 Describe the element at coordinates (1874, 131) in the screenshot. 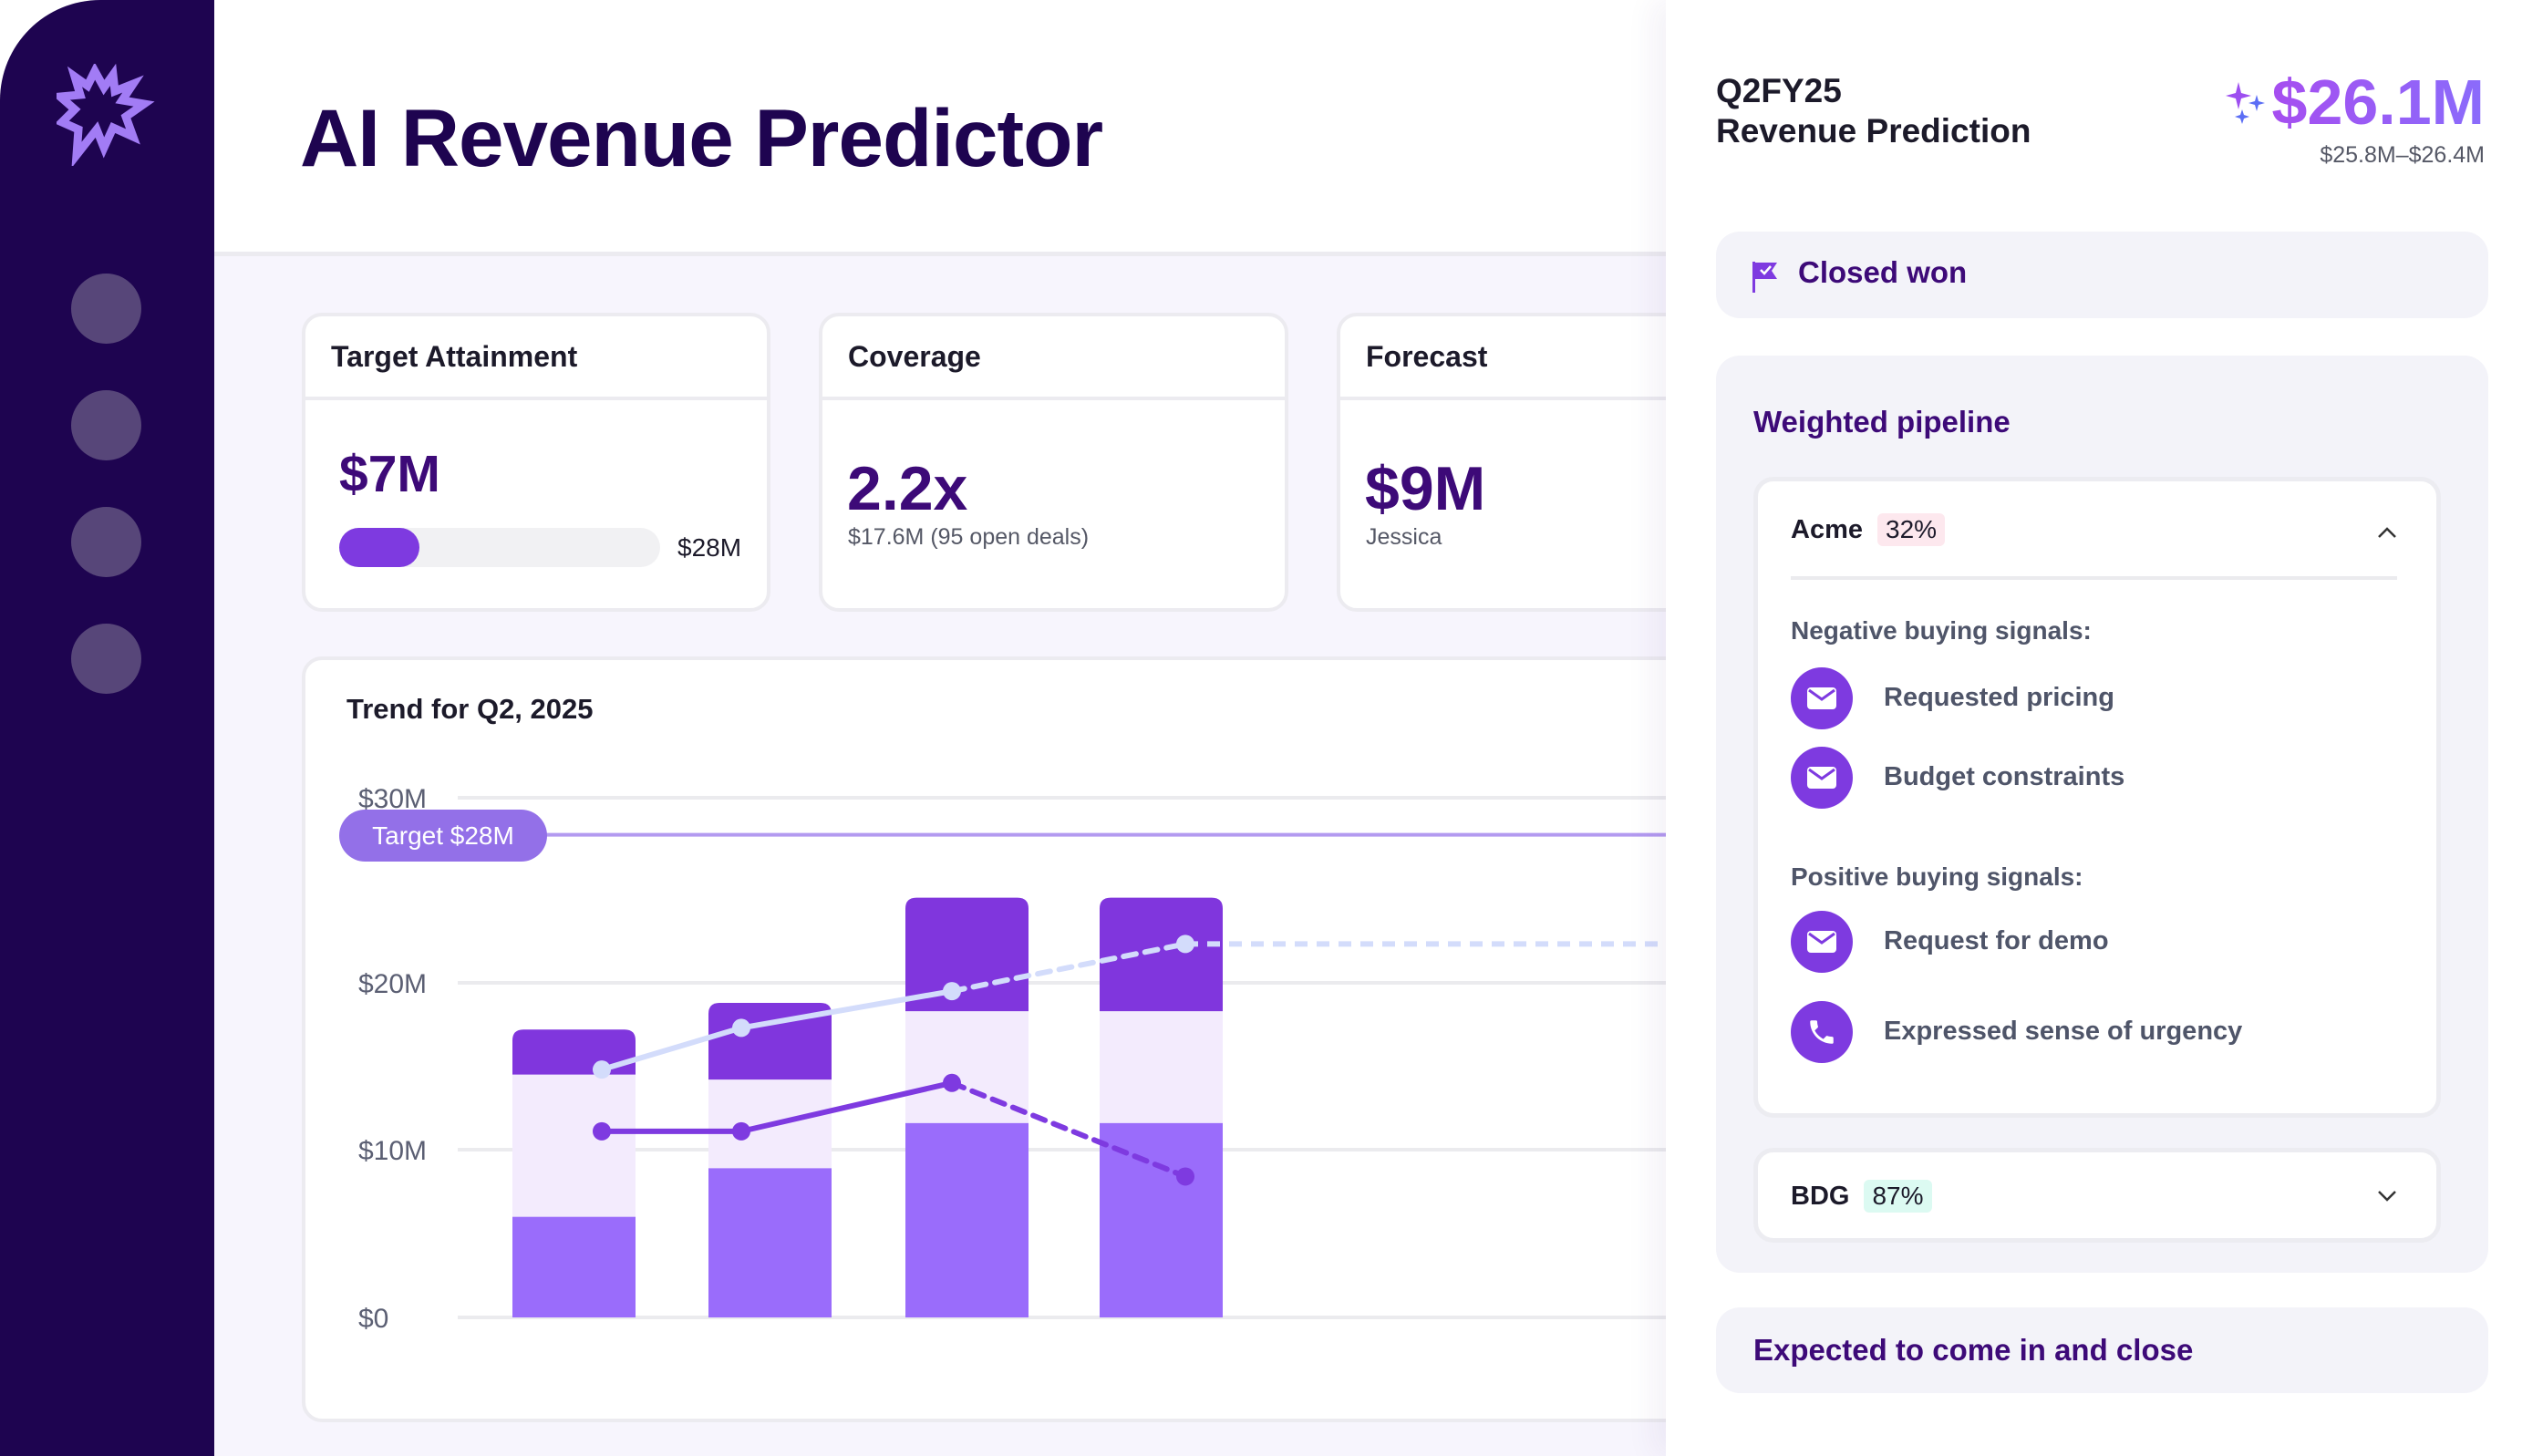

I see `prediction-heading: Revenue Prediction` at that location.